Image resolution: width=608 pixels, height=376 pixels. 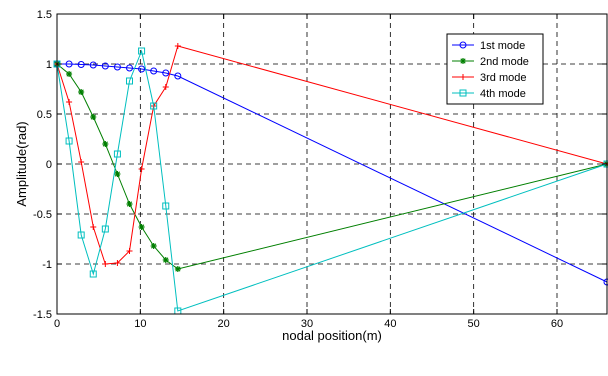 I want to click on legend-entry: 4th mode, so click(x=489, y=94).